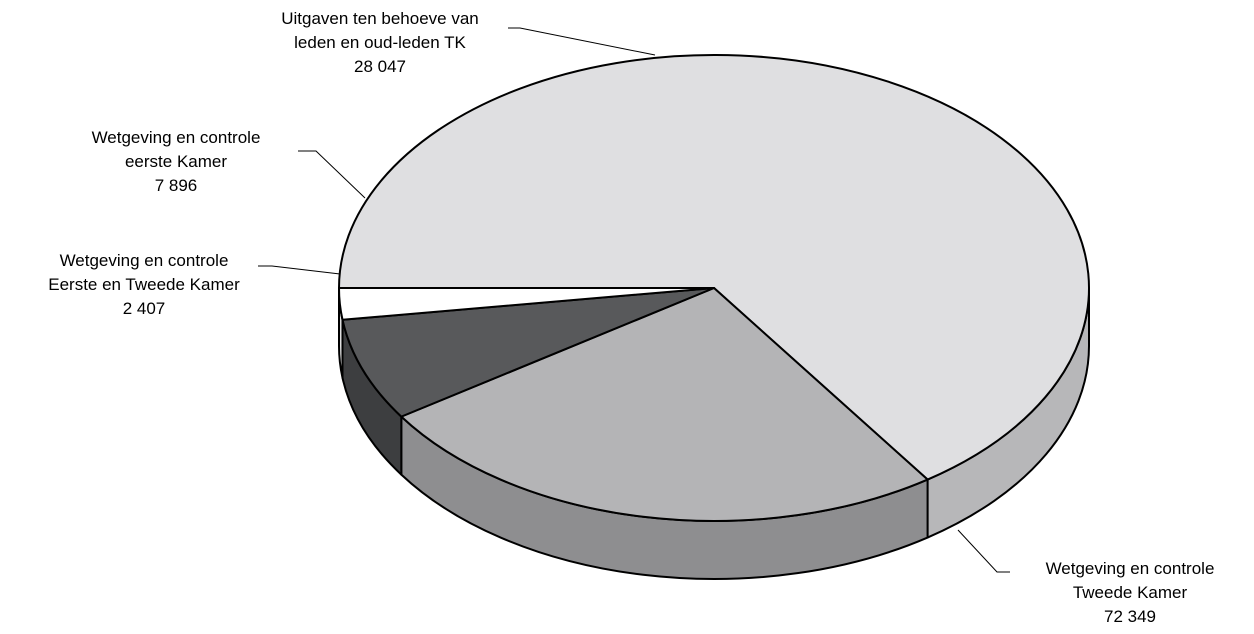 Image resolution: width=1254 pixels, height=634 pixels. What do you see at coordinates (1130, 592) in the screenshot?
I see `slice-label-line-0-1: Tweede Kamer` at bounding box center [1130, 592].